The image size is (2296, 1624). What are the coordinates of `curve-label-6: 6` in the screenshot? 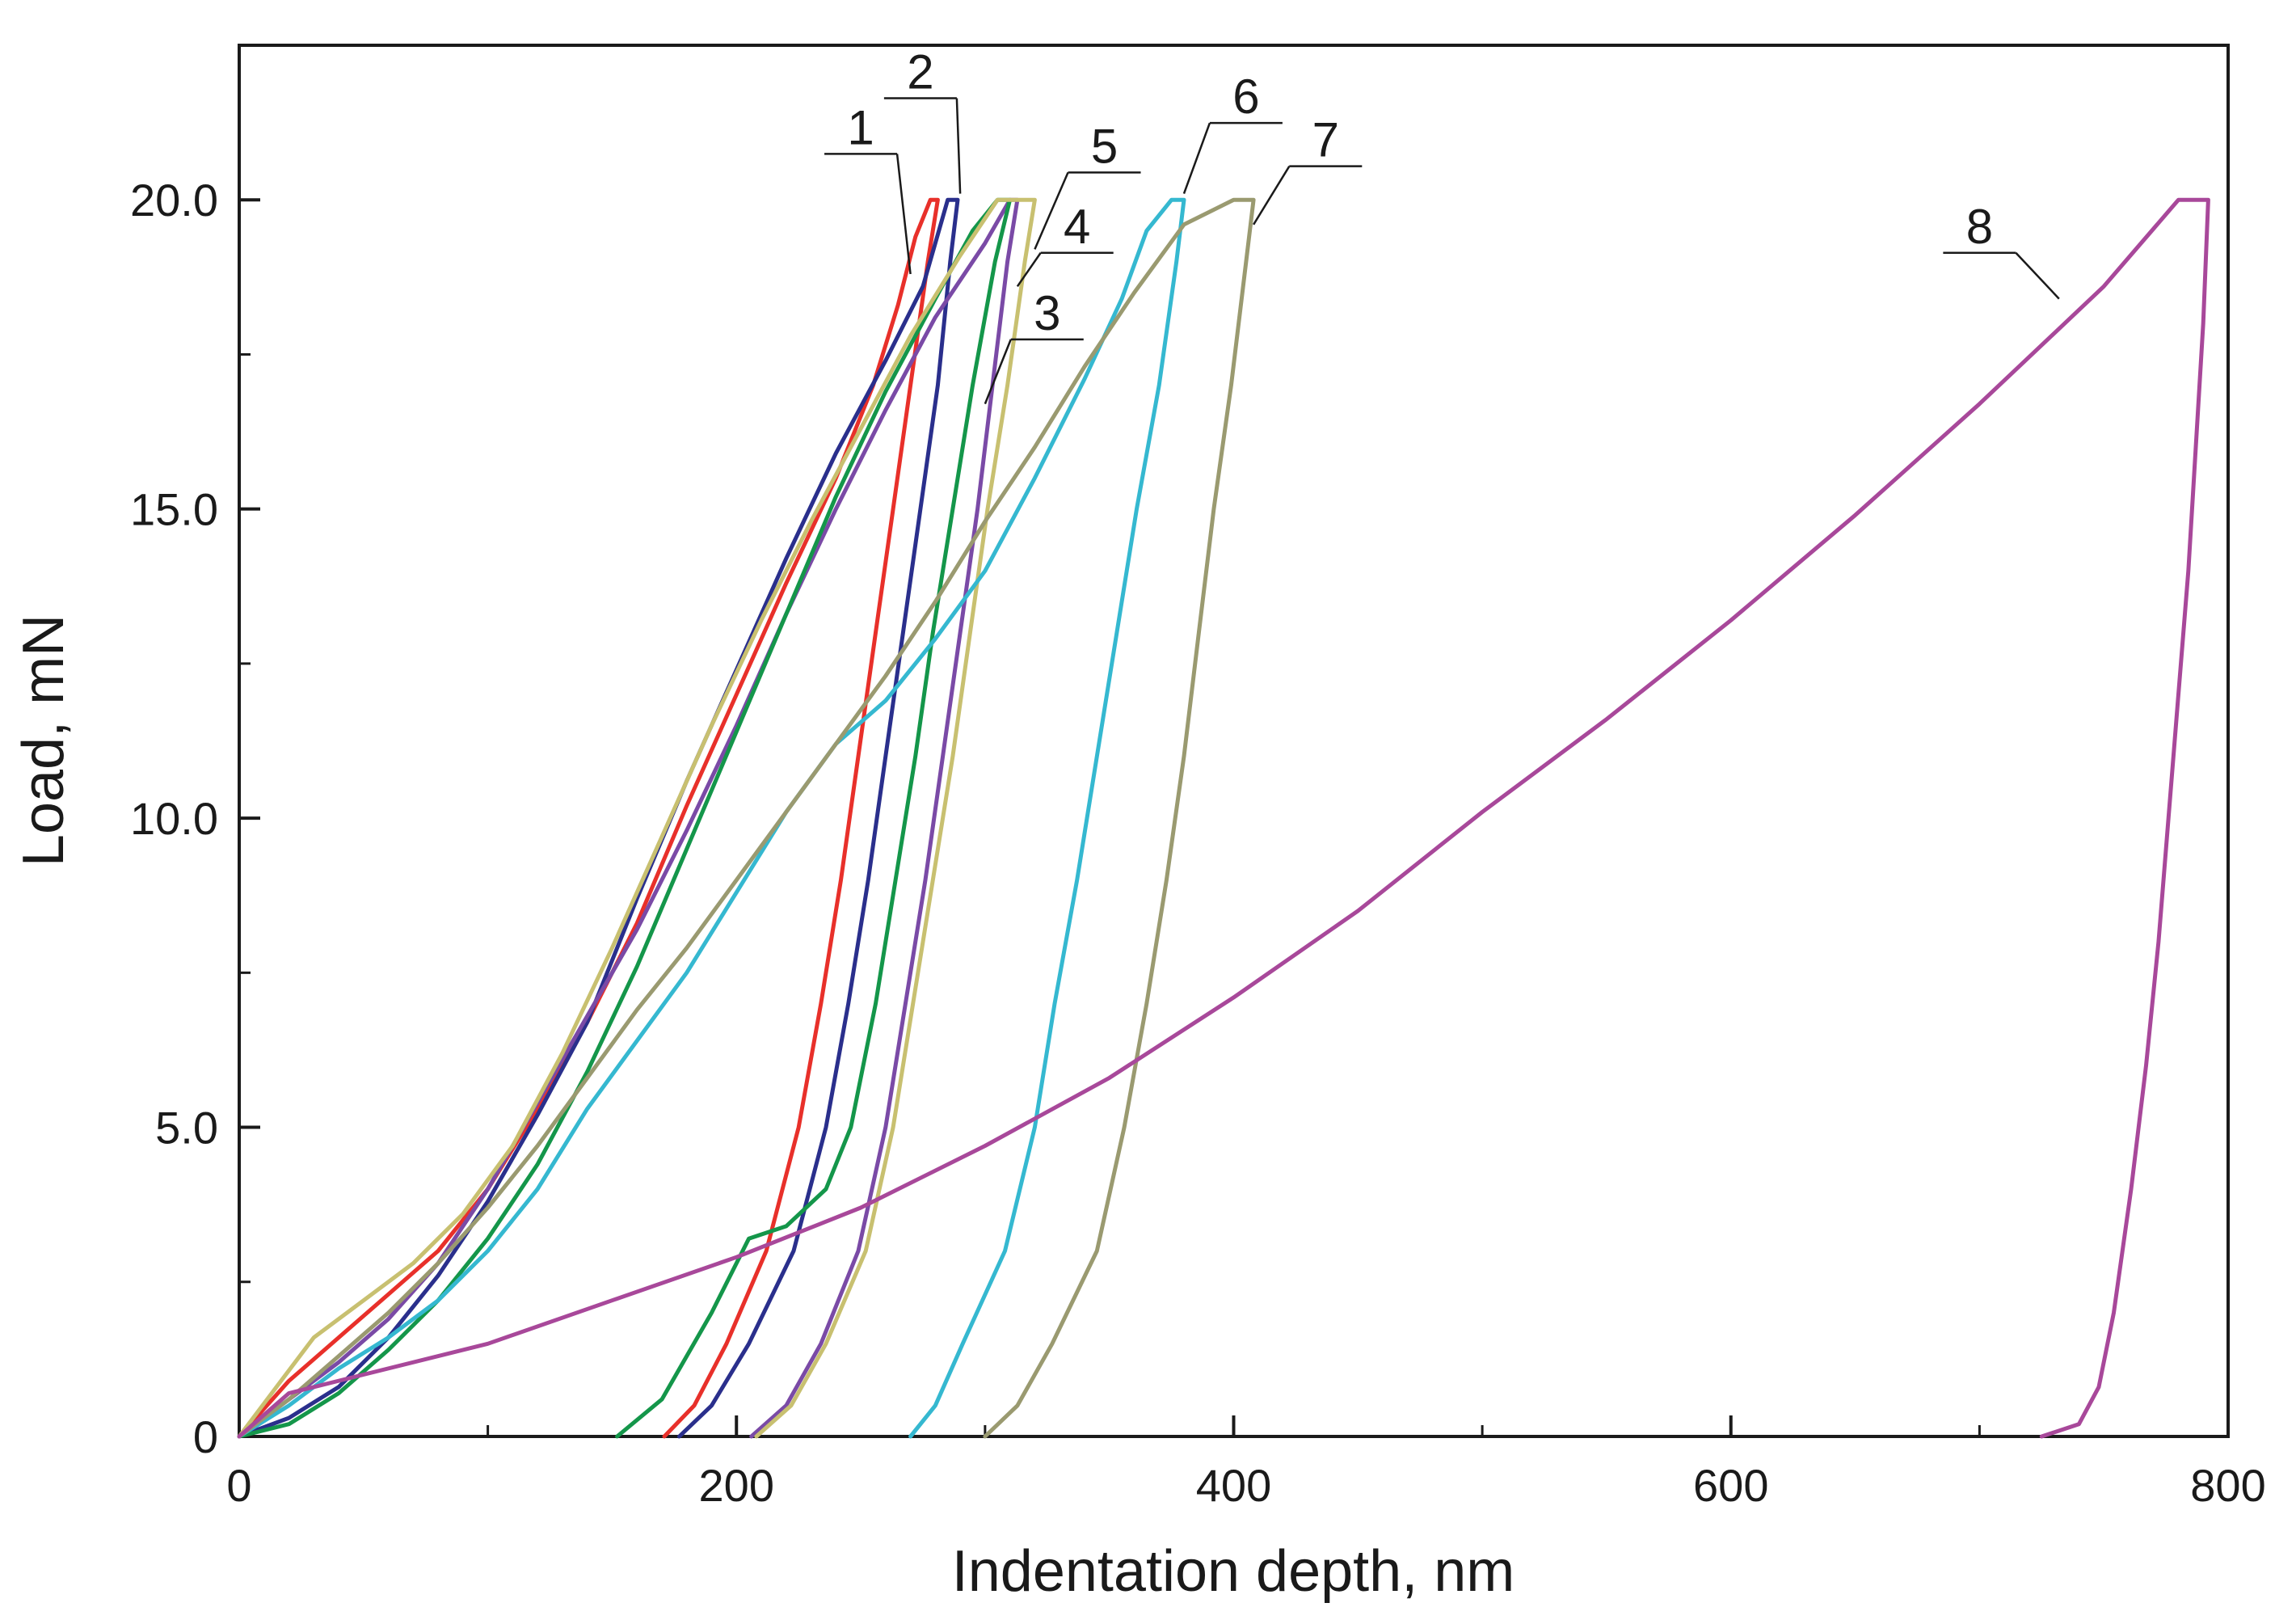 It's located at (1245, 97).